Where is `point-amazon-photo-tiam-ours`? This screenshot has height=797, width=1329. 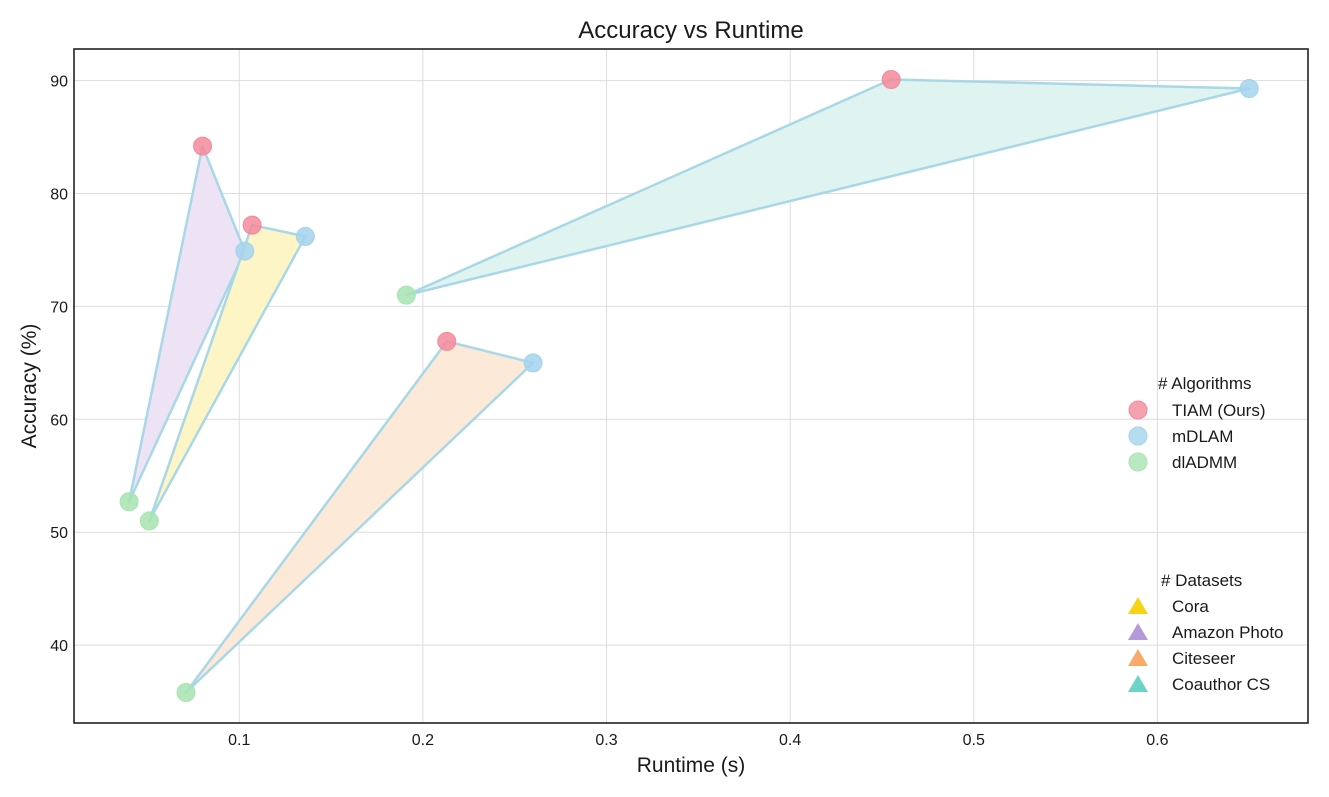
point-amazon-photo-tiam-ours is located at coordinates (203, 146).